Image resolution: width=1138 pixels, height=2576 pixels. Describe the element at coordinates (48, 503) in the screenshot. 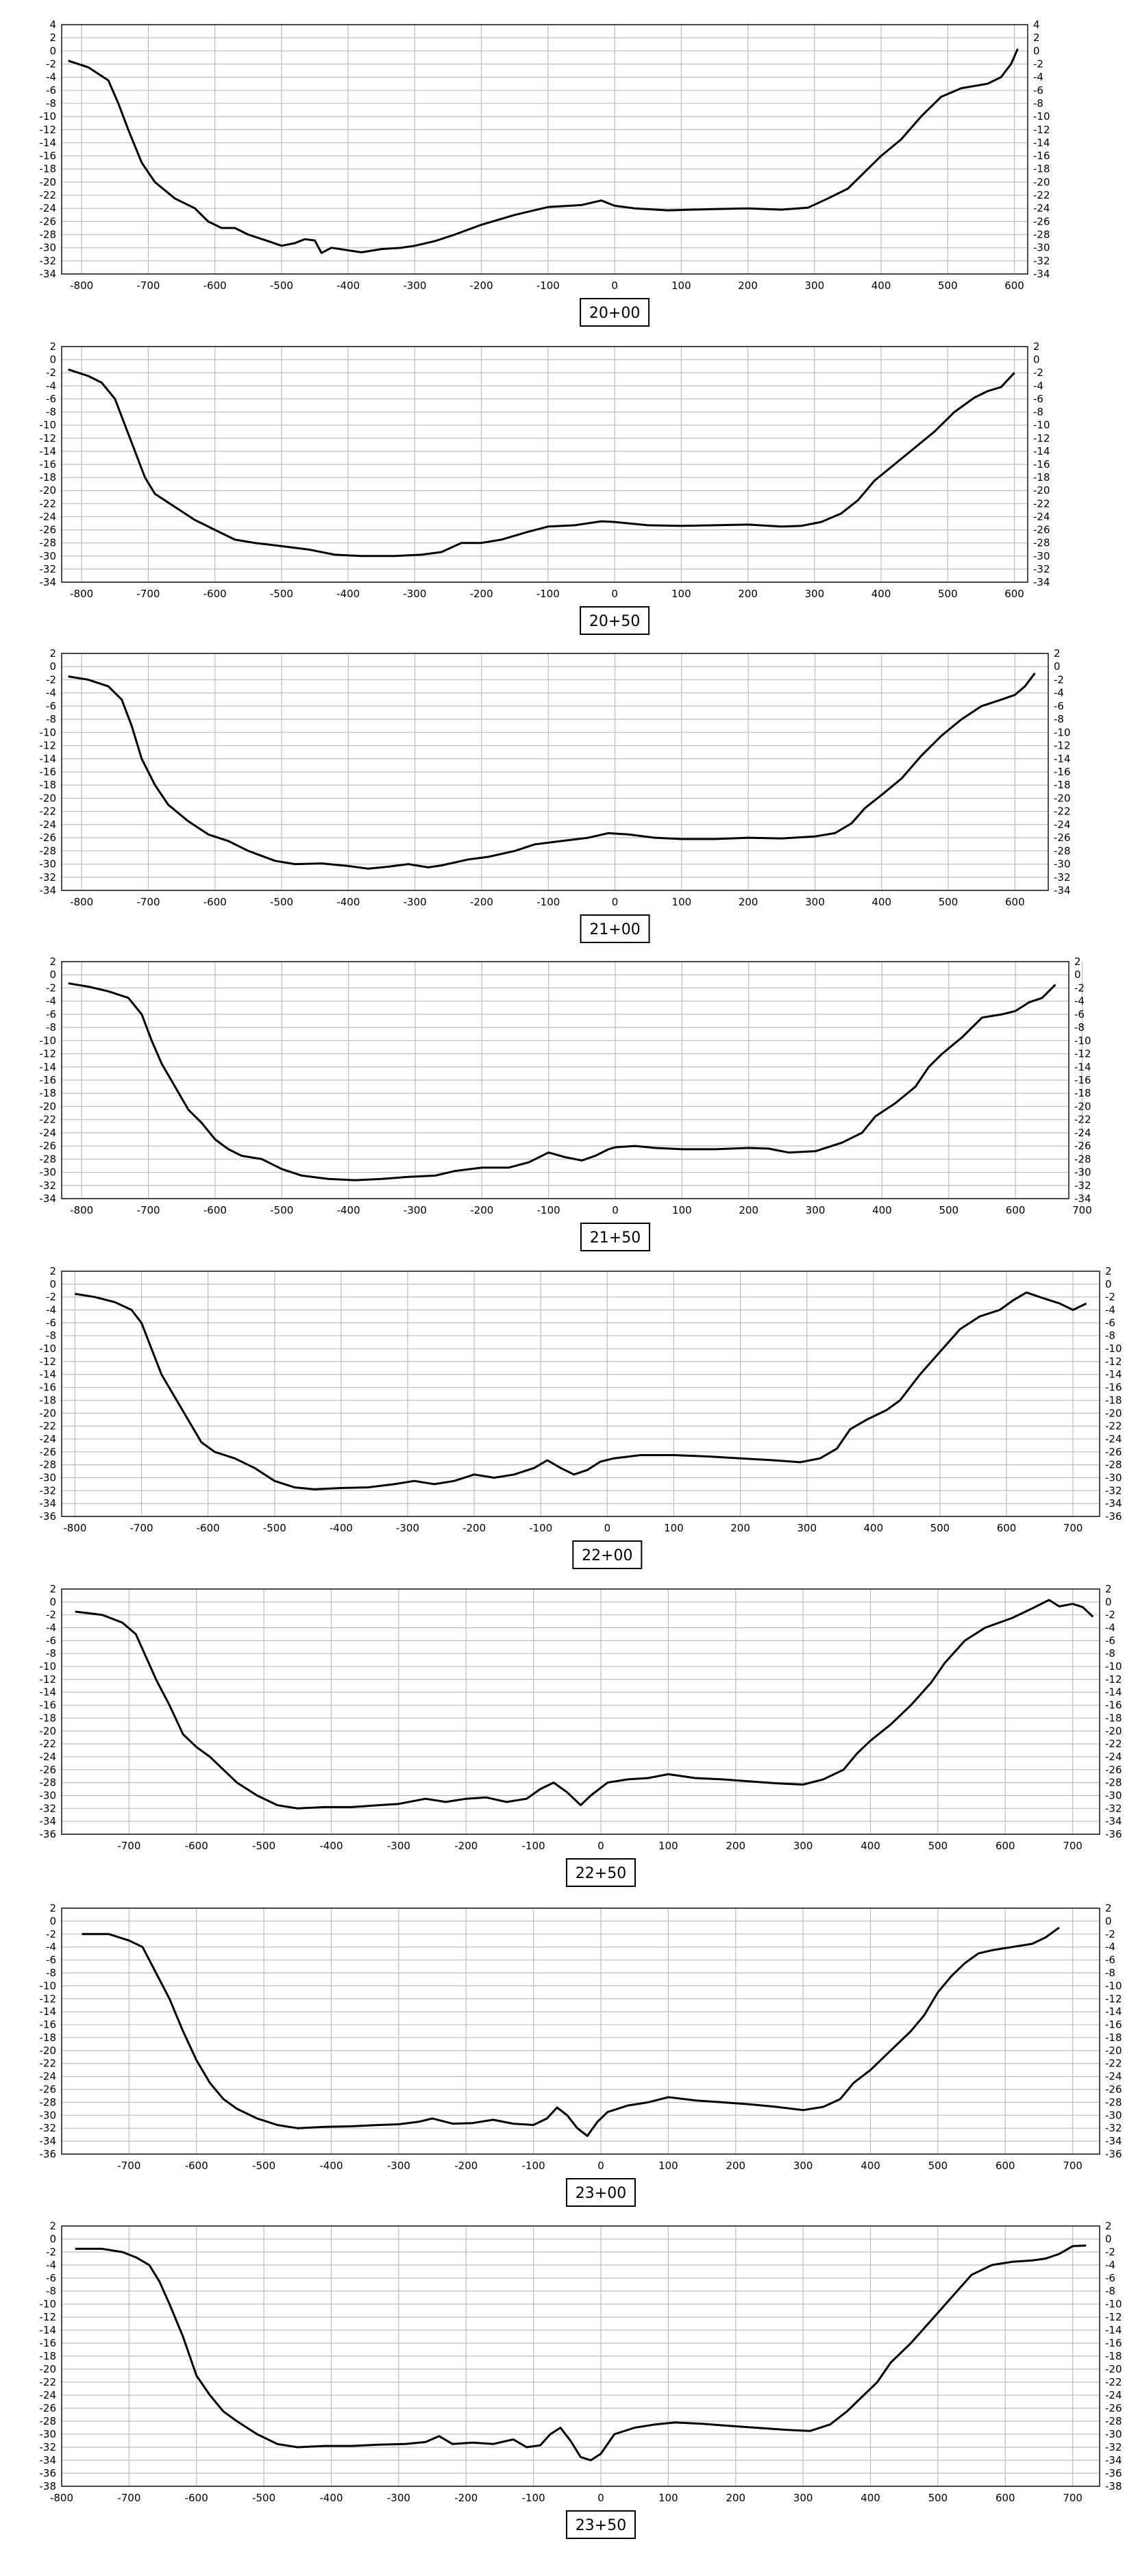

I see `y-tick-label-left: -22` at that location.